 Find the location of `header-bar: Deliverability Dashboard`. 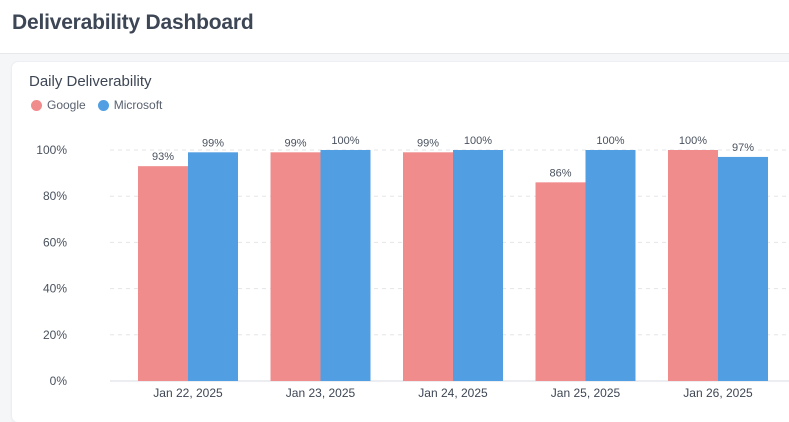

header-bar: Deliverability Dashboard is located at coordinates (394, 27).